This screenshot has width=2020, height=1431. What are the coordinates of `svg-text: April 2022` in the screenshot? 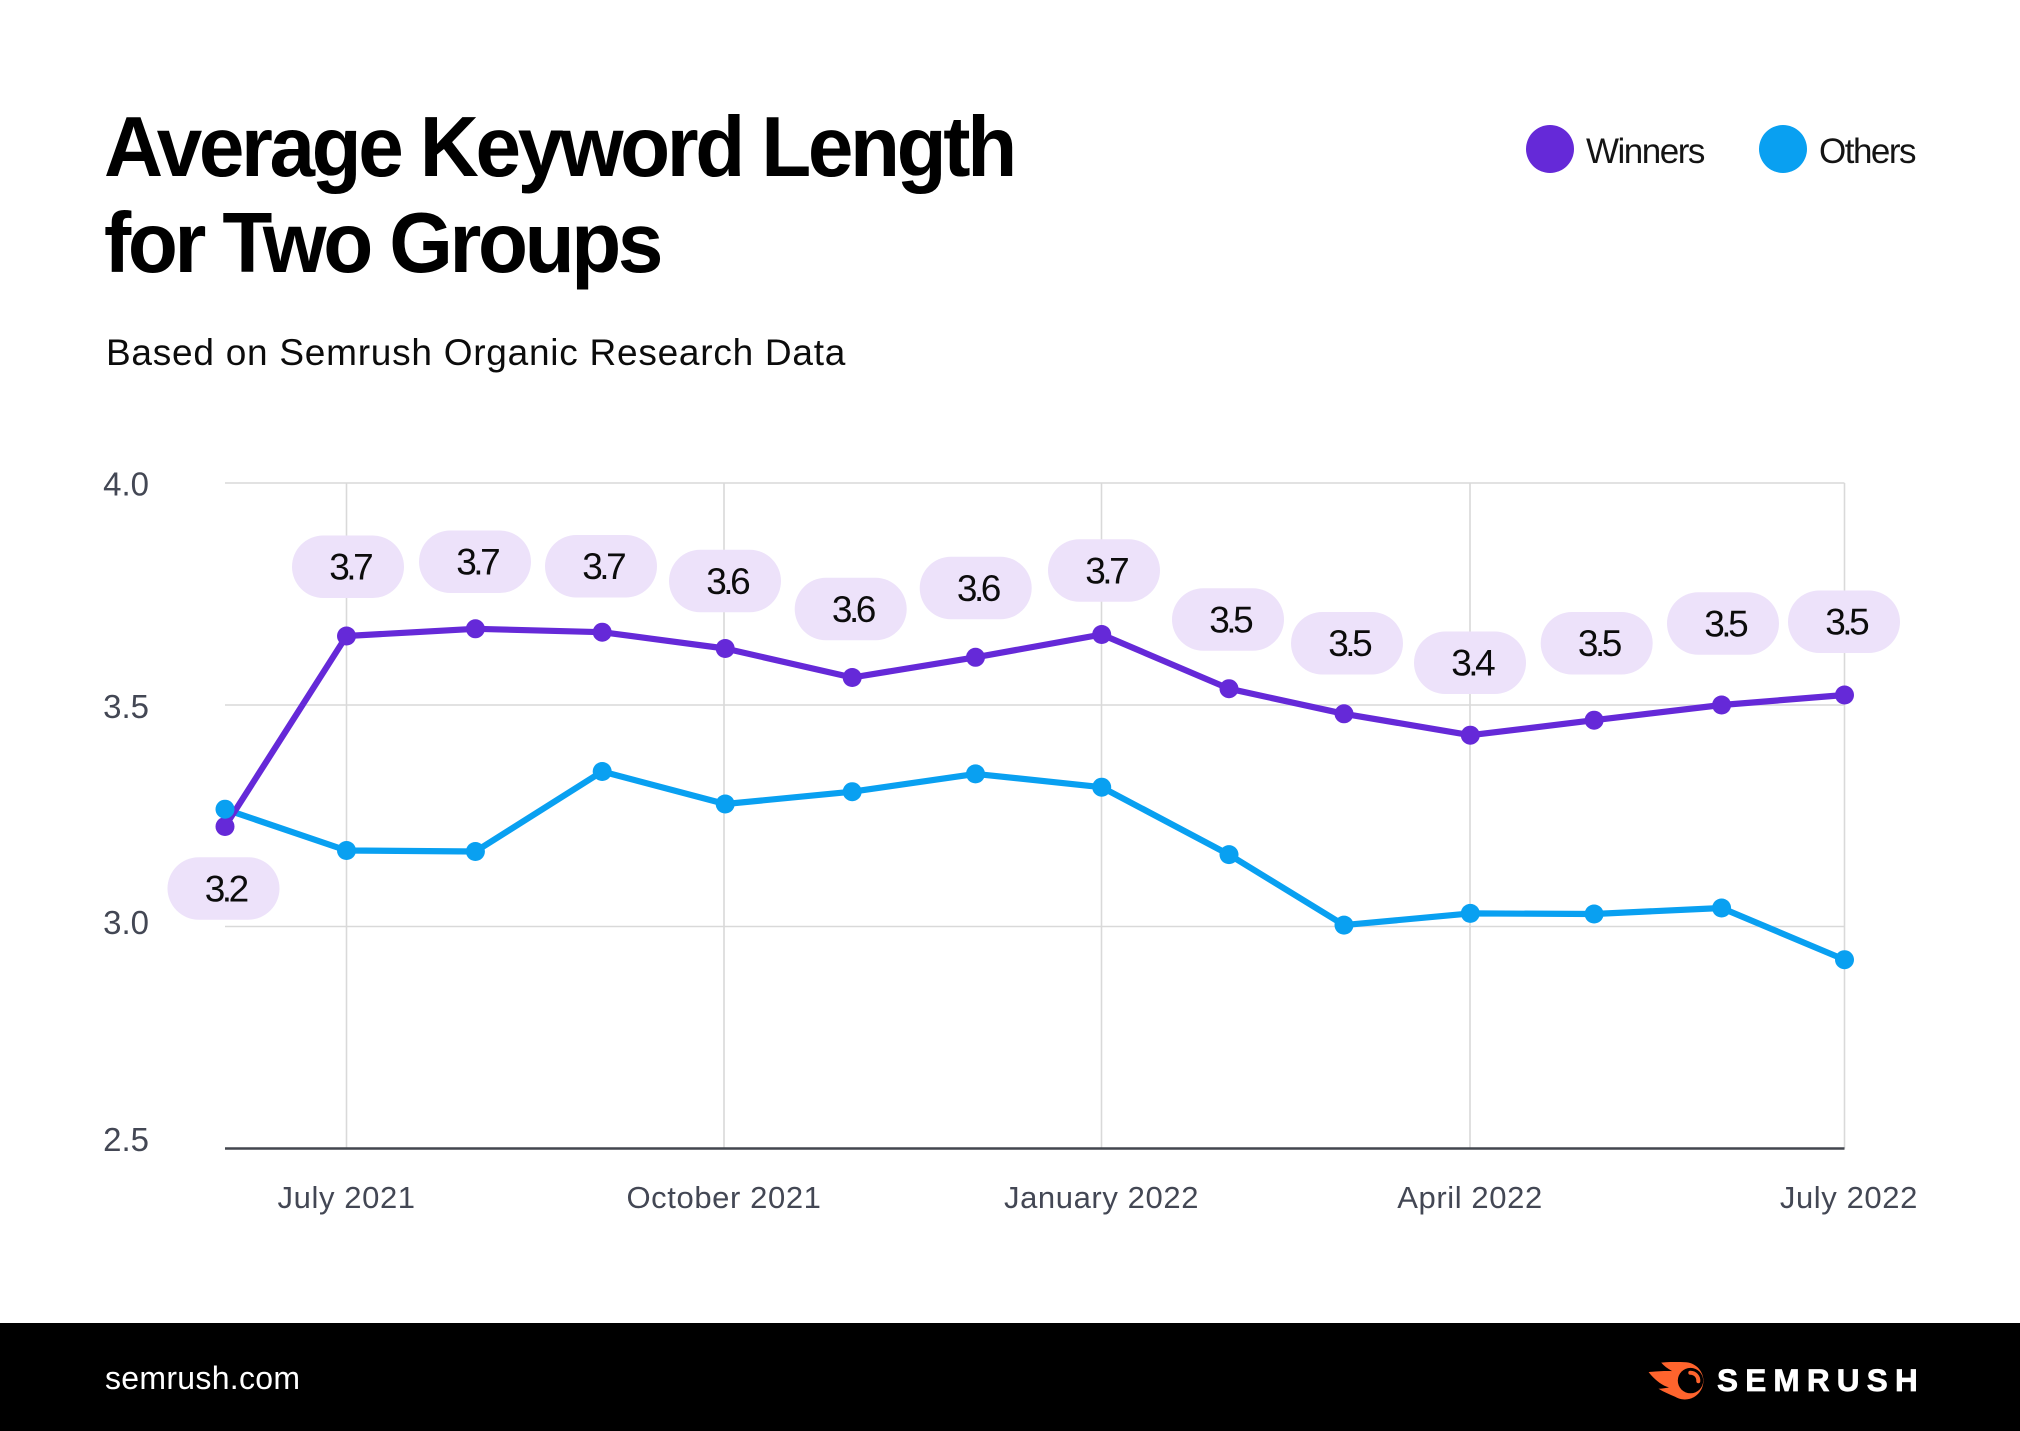 It's located at (1470, 1197).